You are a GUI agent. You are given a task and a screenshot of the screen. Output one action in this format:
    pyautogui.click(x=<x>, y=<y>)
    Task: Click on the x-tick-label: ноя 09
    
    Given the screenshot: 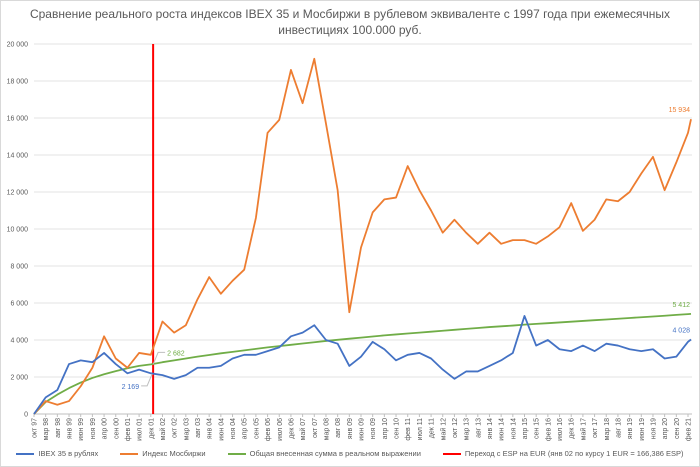 What is the action you would take?
    pyautogui.click(x=373, y=428)
    